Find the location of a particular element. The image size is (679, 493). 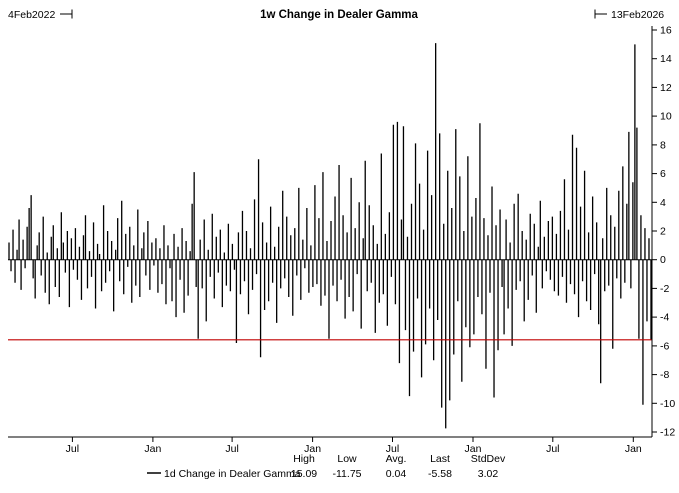

y-tick-label: 8 is located at coordinates (663, 145).